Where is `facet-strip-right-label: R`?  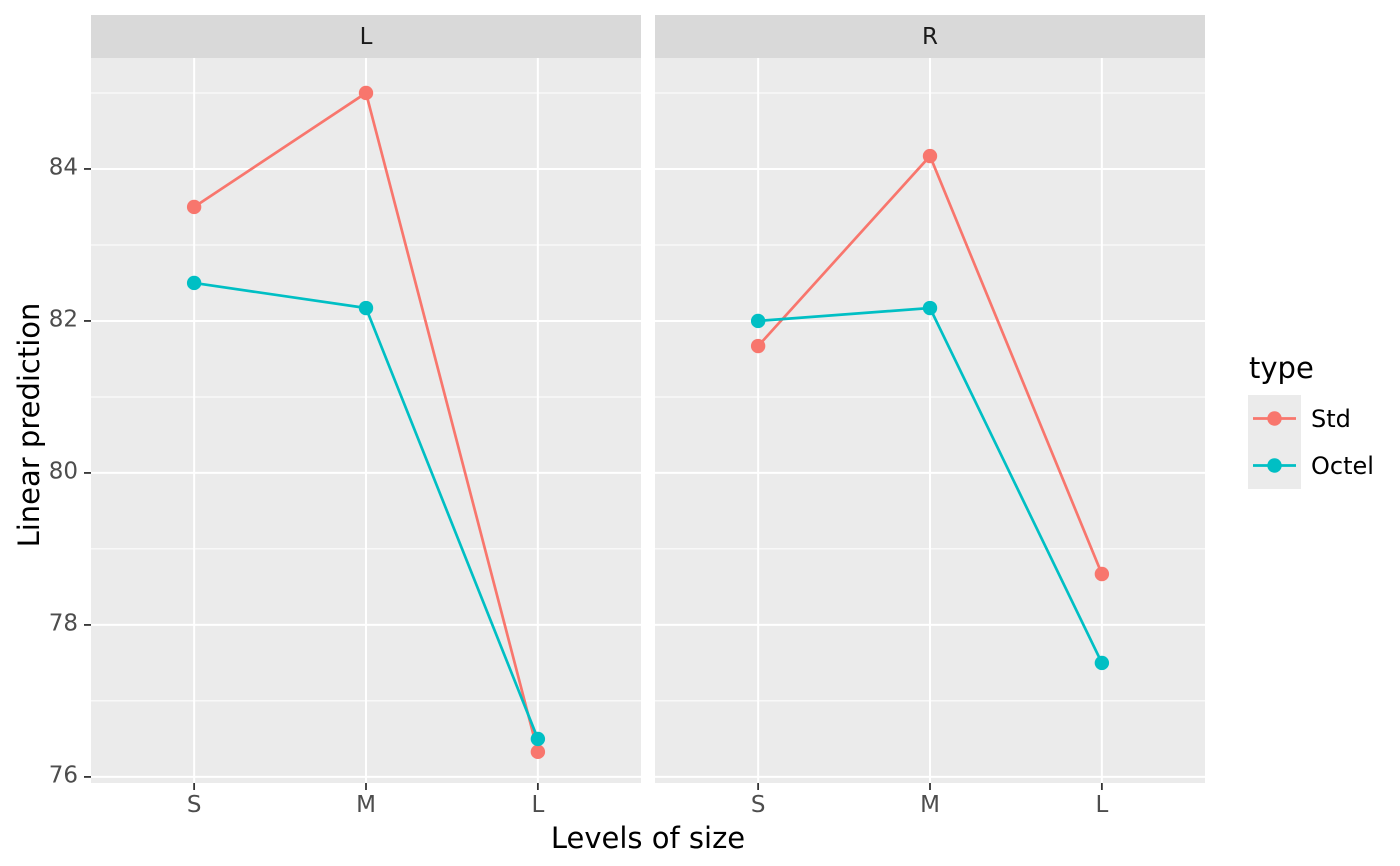
facet-strip-right-label: R is located at coordinates (930, 36).